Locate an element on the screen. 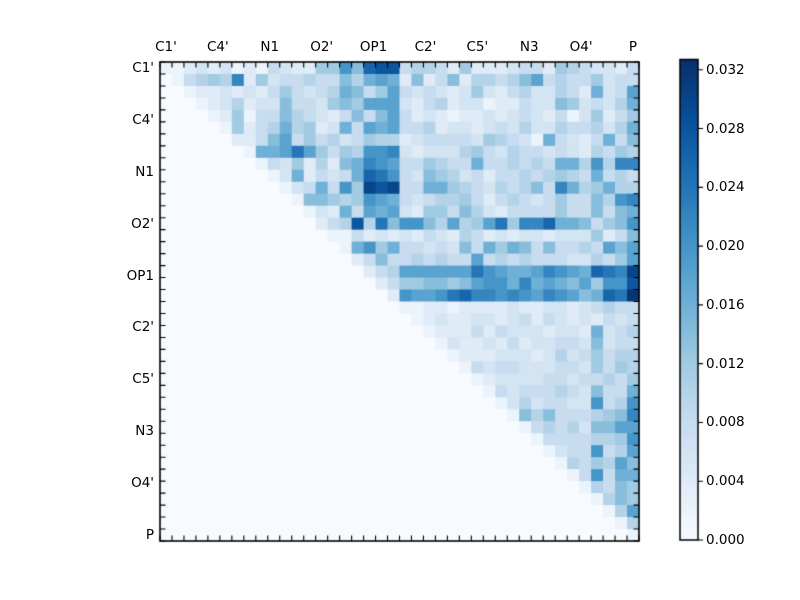 This screenshot has height=600, width=800. y-axis-label-o2: O2' is located at coordinates (142, 223).